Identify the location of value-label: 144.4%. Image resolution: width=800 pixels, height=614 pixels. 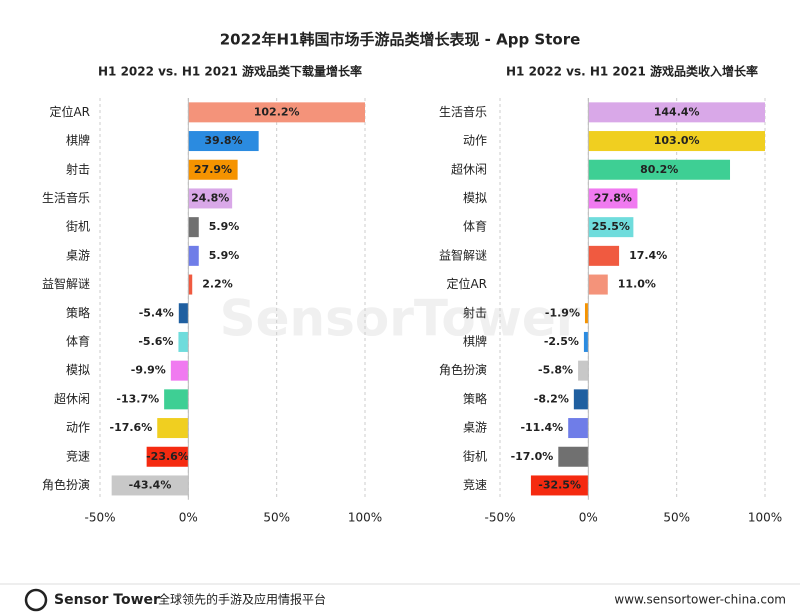
(677, 111).